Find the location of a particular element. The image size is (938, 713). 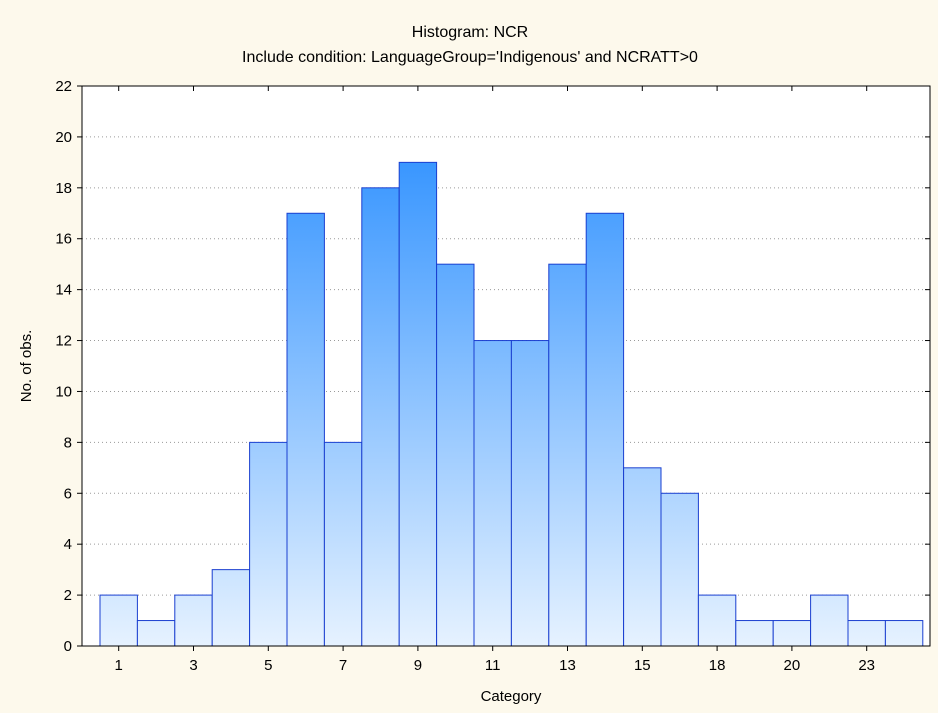

y-tick-label: 0 is located at coordinates (68, 646).